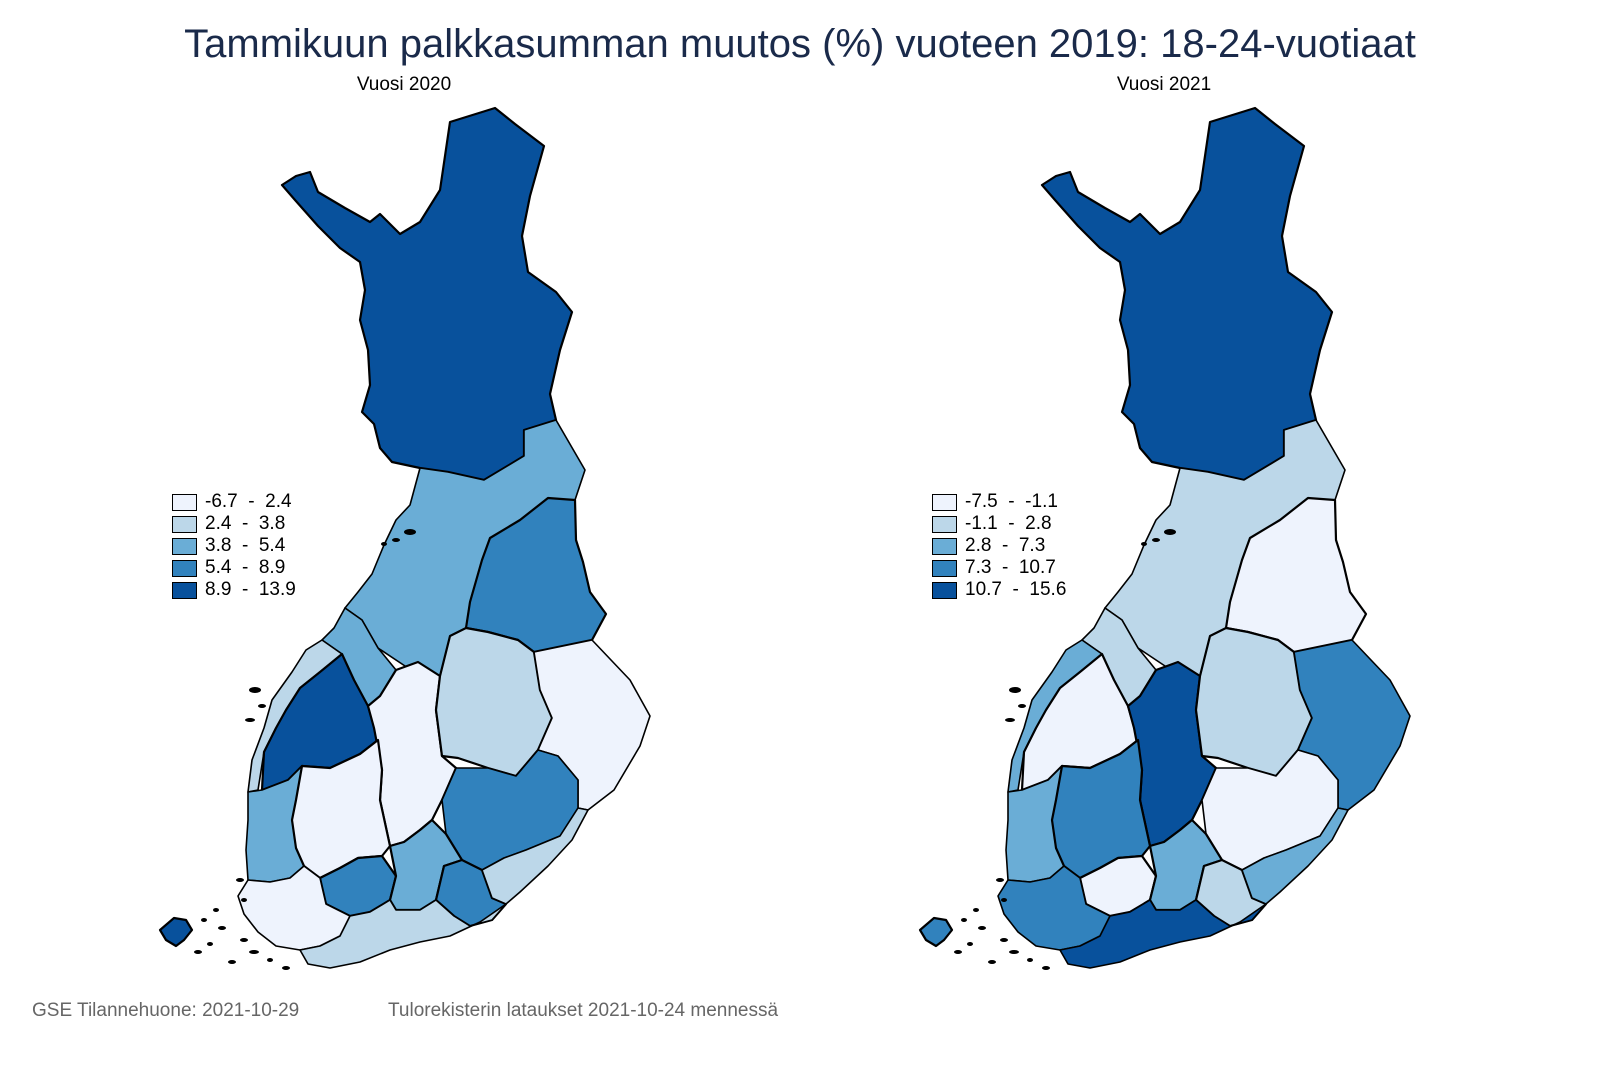  I want to click on legend-label: 3.8 - 5.4, so click(245, 545).